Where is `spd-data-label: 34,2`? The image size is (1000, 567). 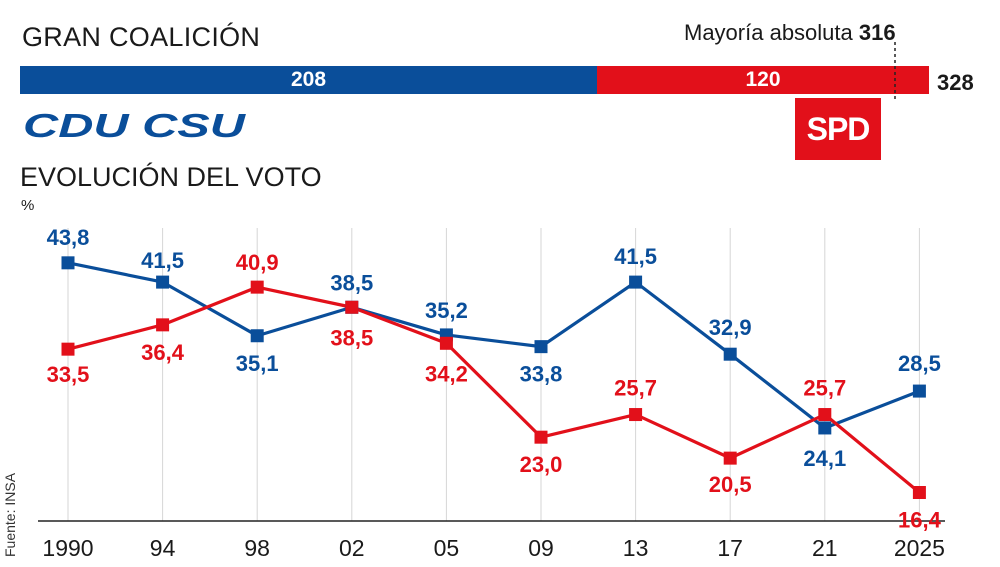
spd-data-label: 34,2 is located at coordinates (446, 373).